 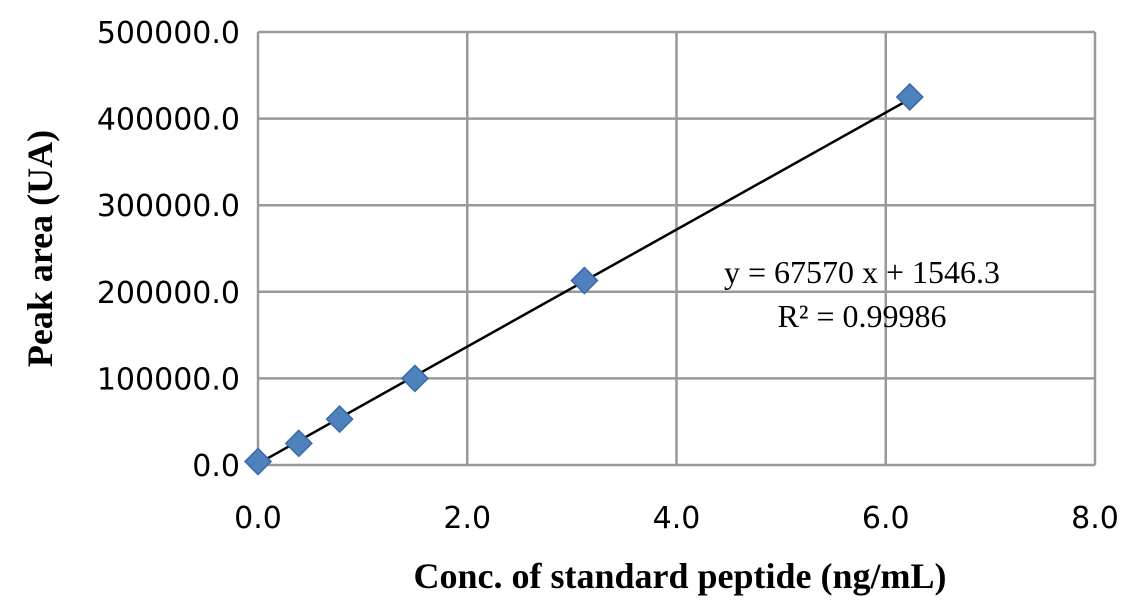 I want to click on r-squared-annotation: R² = 0.99986, so click(x=862, y=316).